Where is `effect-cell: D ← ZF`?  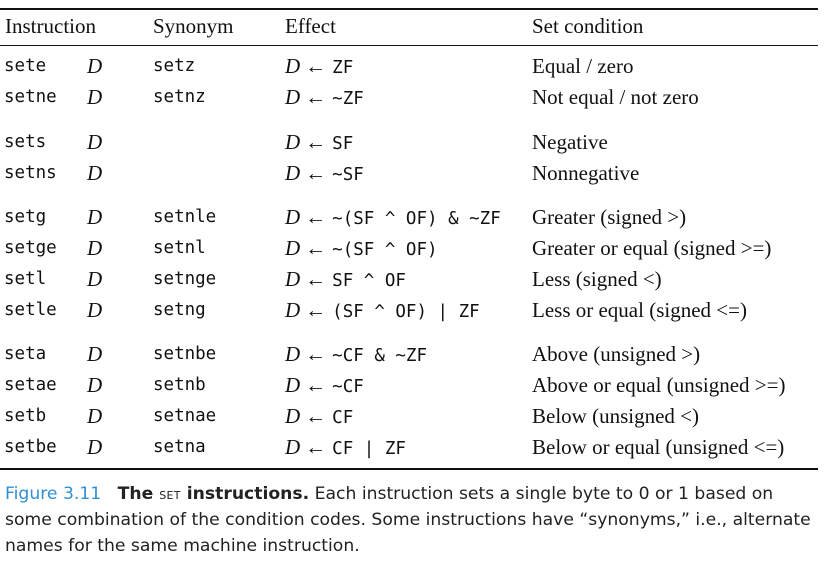
effect-cell: D ← ZF is located at coordinates (319, 67).